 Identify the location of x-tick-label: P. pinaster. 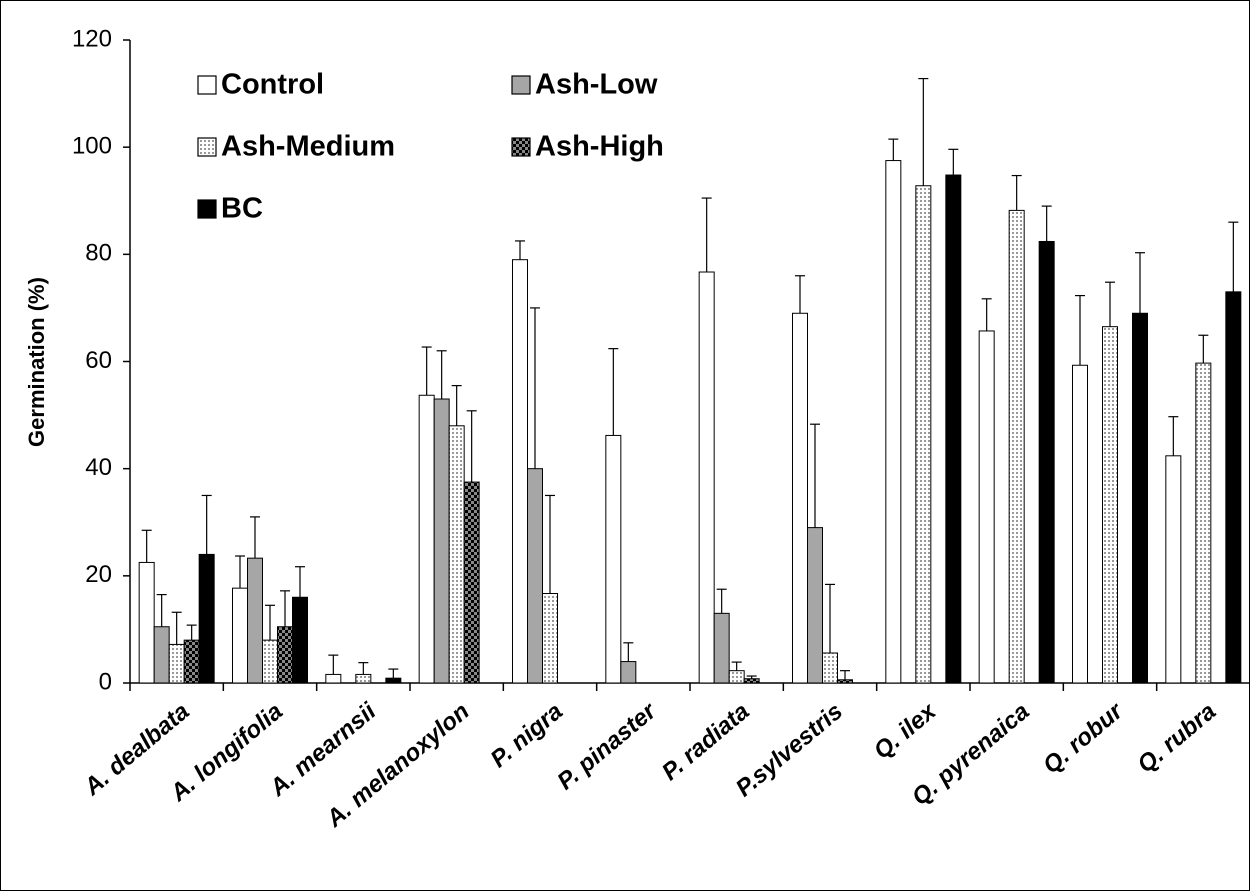
(607, 746).